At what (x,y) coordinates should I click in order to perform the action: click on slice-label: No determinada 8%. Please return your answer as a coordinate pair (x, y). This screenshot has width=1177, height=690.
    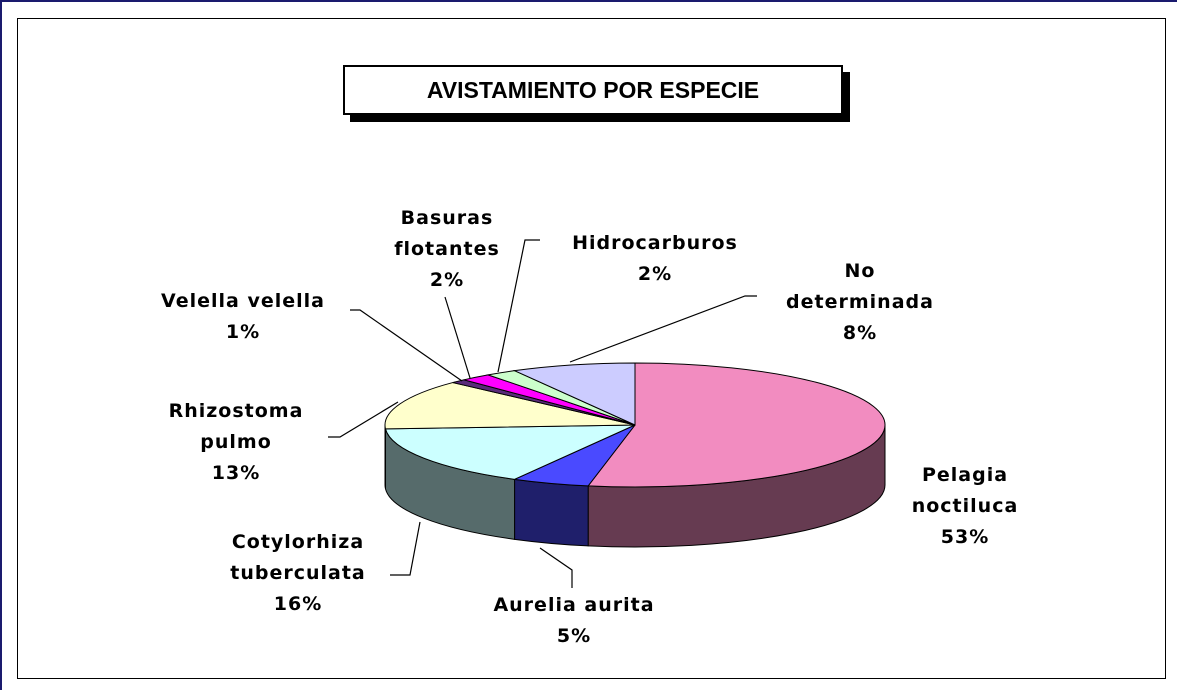
    Looking at the image, I should click on (860, 302).